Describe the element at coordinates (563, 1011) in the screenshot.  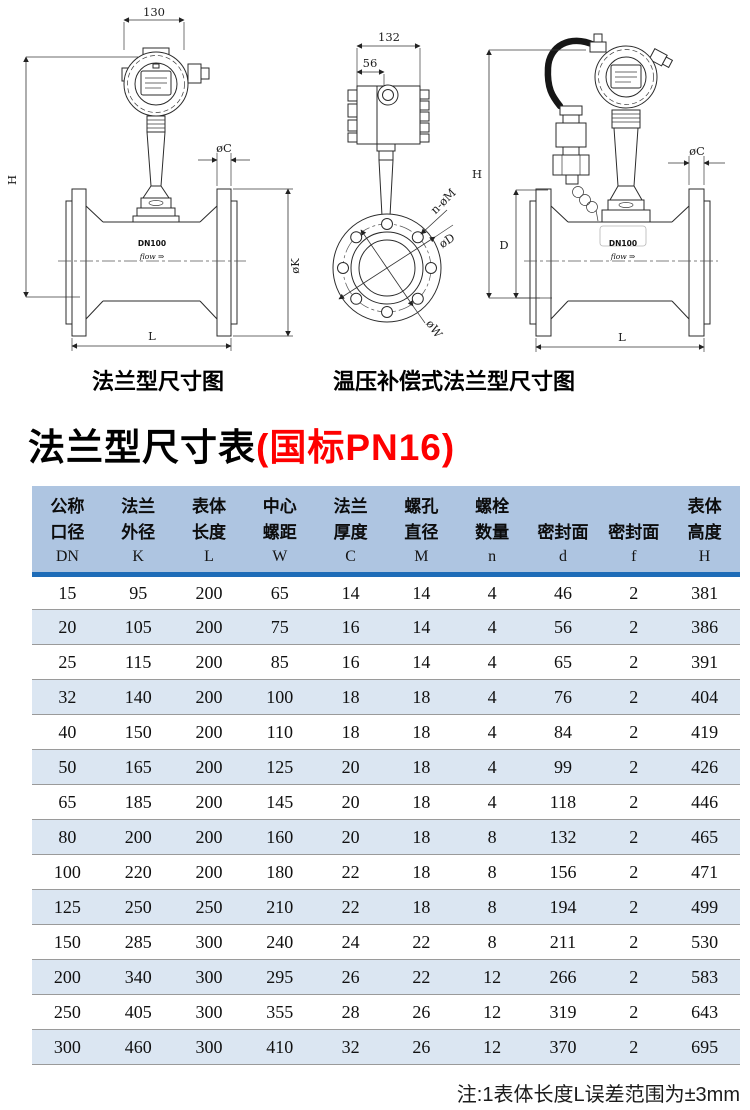
I see `table-cell: 319` at that location.